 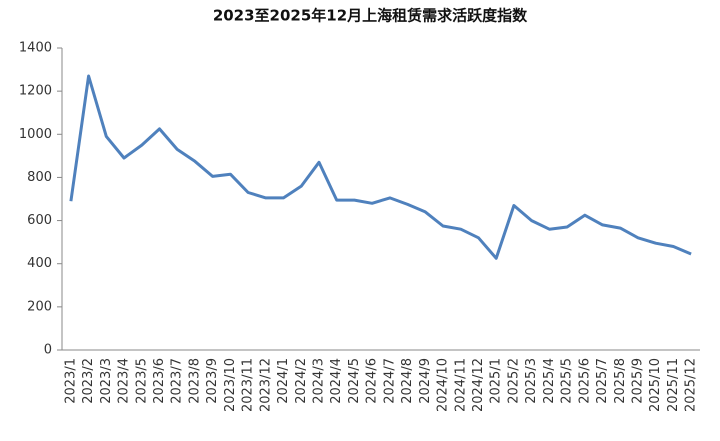 What do you see at coordinates (407, 381) in the screenshot?
I see `x-tick-label: 2024/8` at bounding box center [407, 381].